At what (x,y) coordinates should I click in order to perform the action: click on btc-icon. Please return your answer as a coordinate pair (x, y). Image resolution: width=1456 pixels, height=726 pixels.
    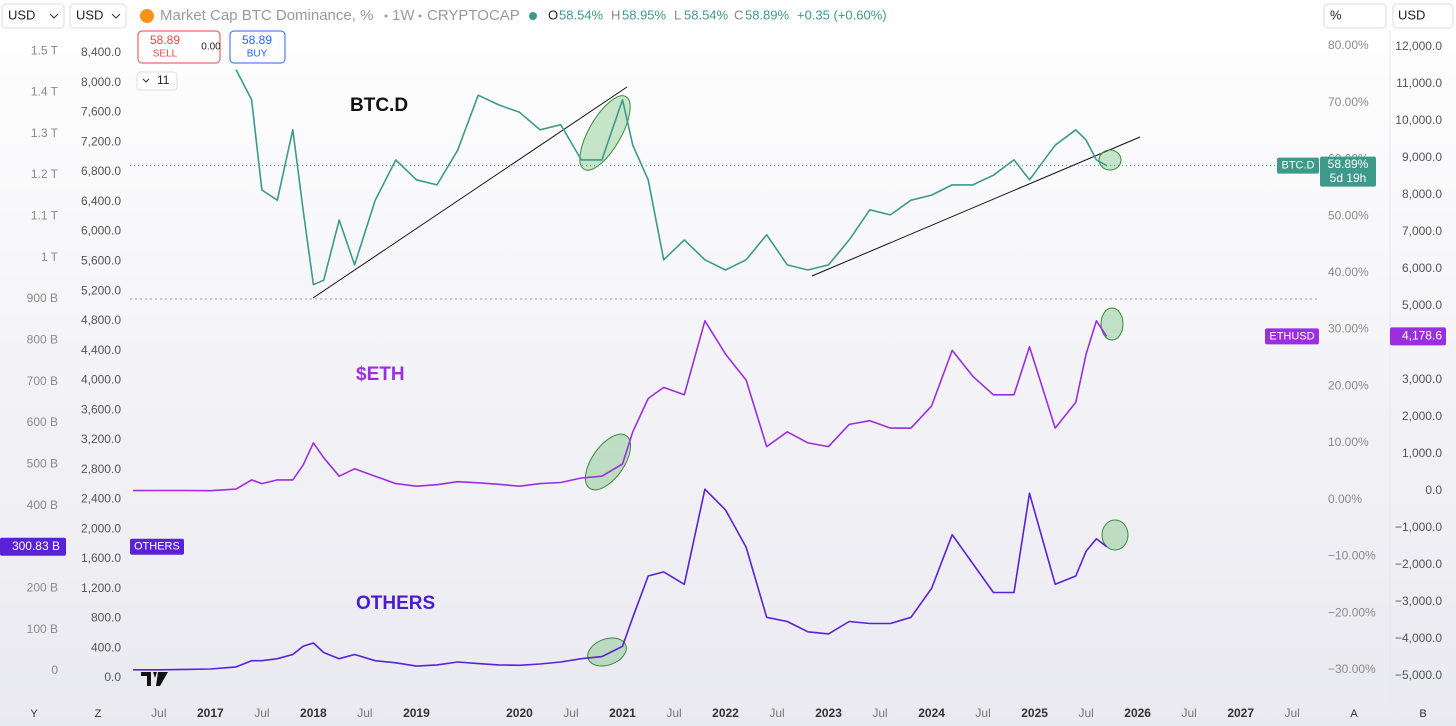
    Looking at the image, I should click on (147, 16).